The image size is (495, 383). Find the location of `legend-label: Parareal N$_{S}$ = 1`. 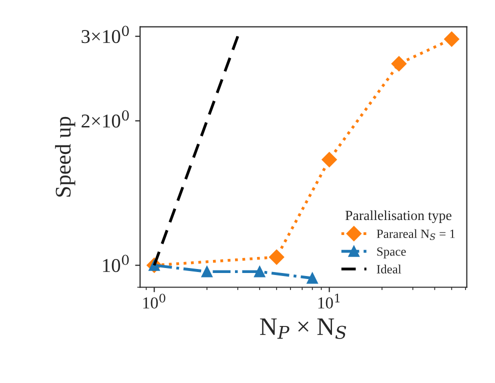

legend-label: Parareal N$_{S}$ = 1 is located at coordinates (415, 234).